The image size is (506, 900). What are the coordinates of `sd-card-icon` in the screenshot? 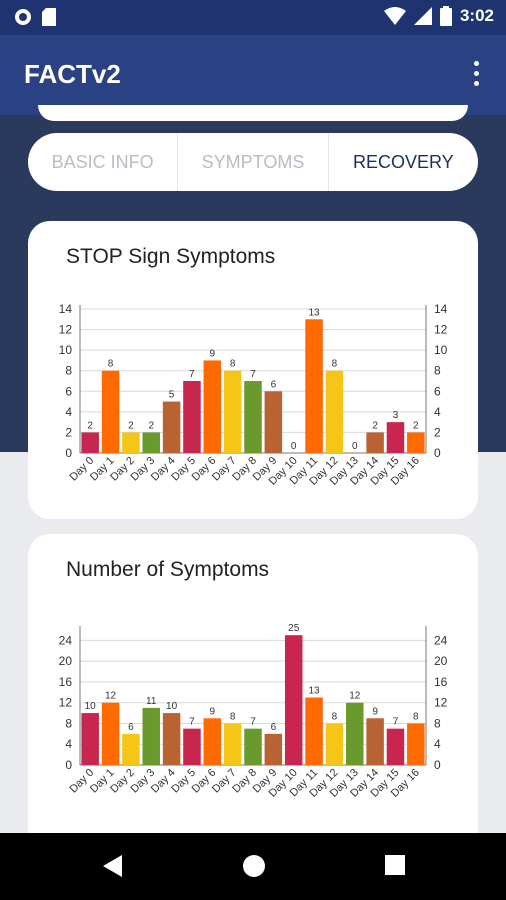 It's located at (49, 17).